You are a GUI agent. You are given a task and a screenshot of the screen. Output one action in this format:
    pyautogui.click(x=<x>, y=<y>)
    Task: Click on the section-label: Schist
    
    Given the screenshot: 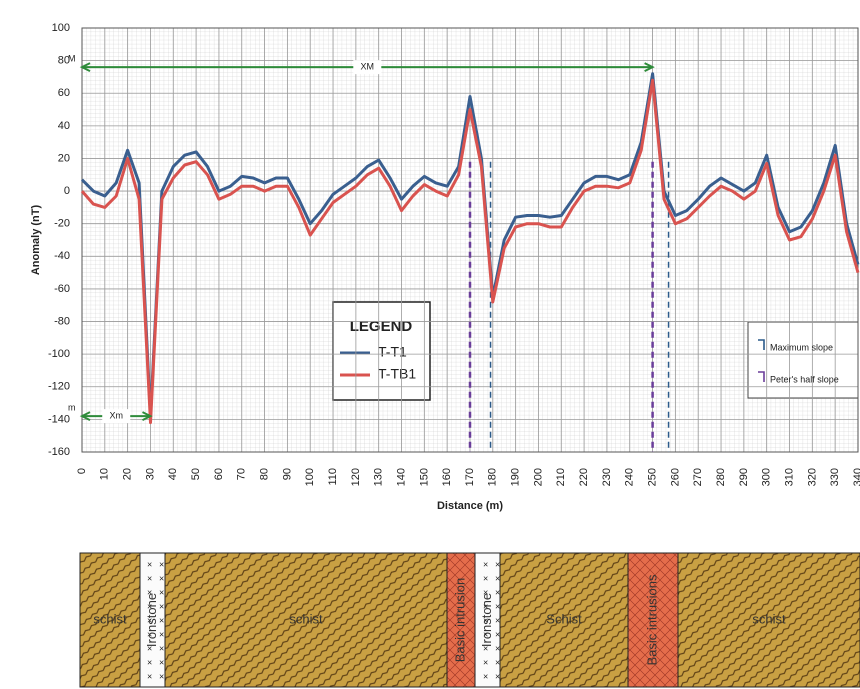 What is the action you would take?
    pyautogui.click(x=564, y=618)
    